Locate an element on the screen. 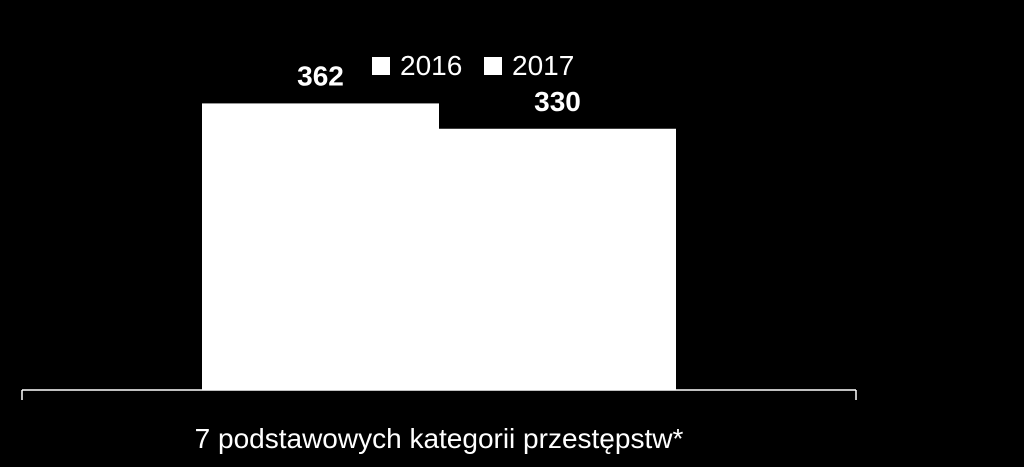 The image size is (1024, 467). legend-swatch-2017 is located at coordinates (493, 66).